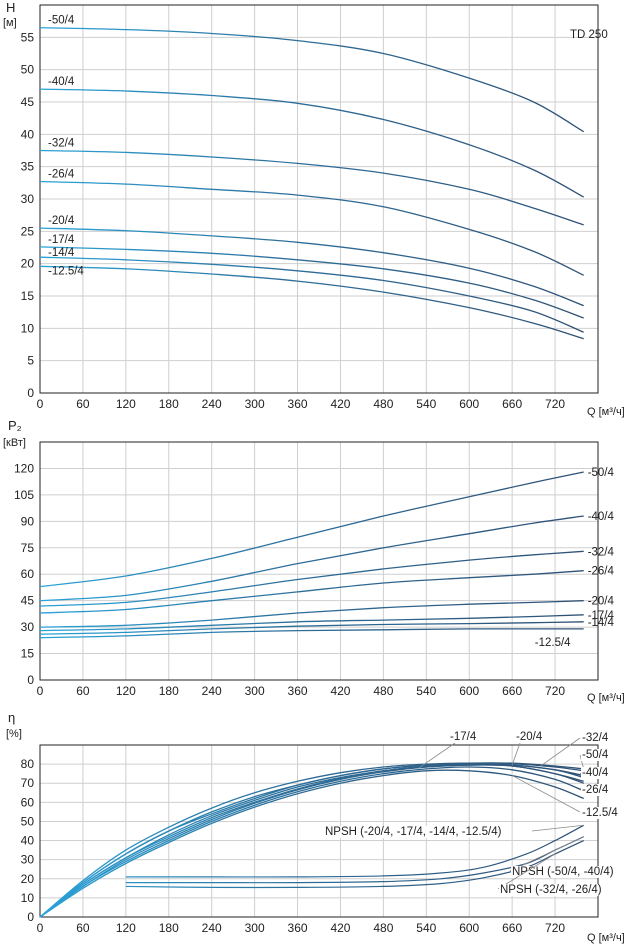 Image resolution: width=640 pixels, height=948 pixels. I want to click on head-label-14-4: -14/4, so click(61, 253).